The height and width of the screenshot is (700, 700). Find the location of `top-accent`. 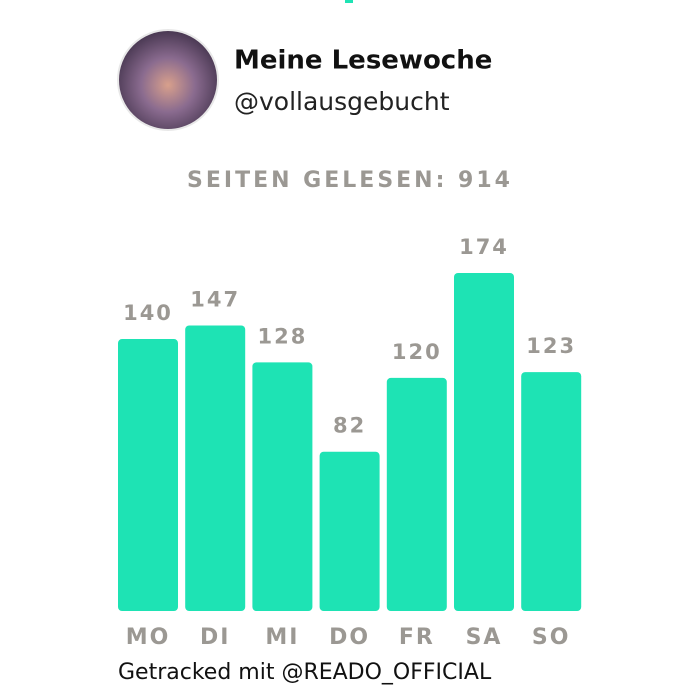

top-accent is located at coordinates (349, 1).